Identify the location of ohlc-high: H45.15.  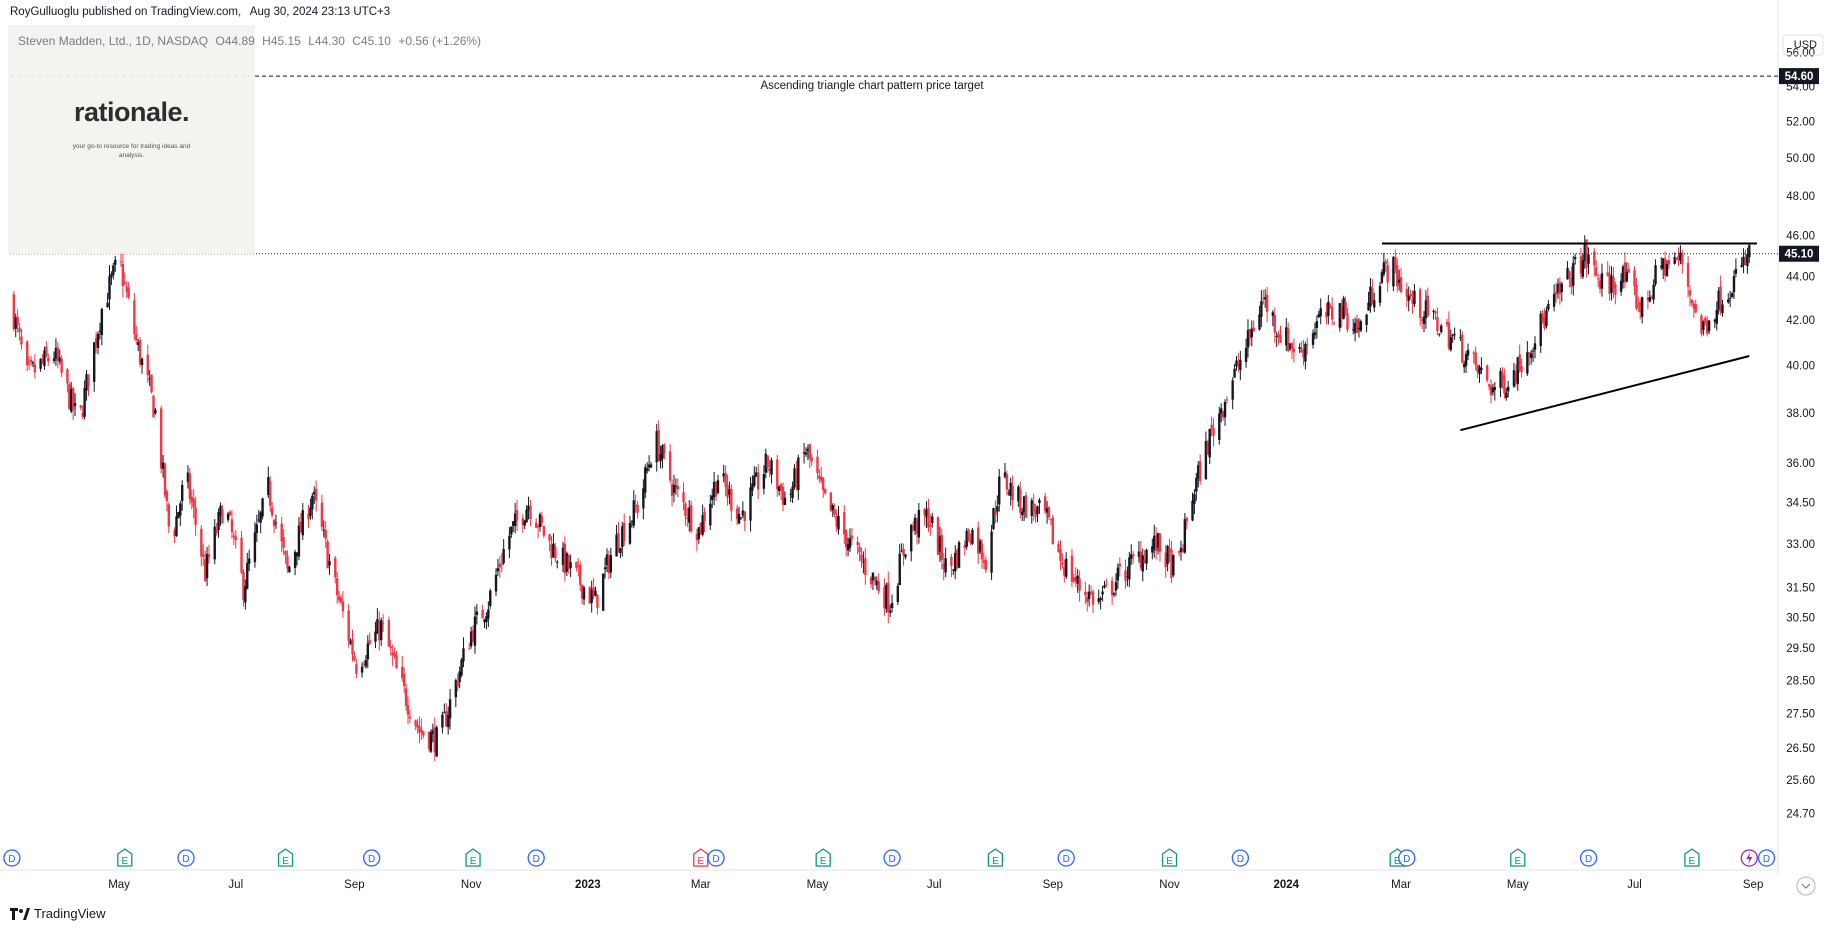
(281, 41).